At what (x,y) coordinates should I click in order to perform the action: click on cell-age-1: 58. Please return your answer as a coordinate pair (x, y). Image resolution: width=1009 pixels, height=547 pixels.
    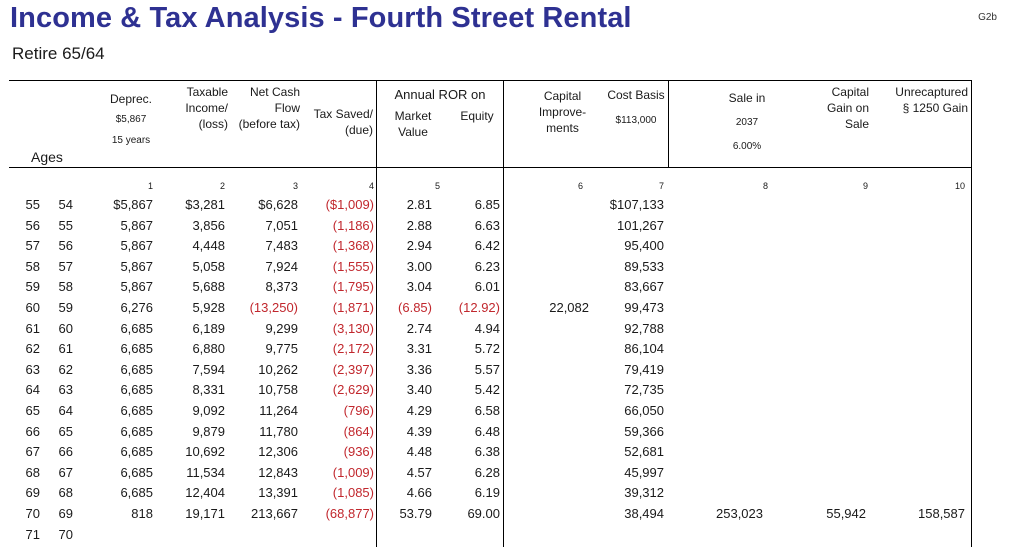
    Looking at the image, I should click on (32, 266).